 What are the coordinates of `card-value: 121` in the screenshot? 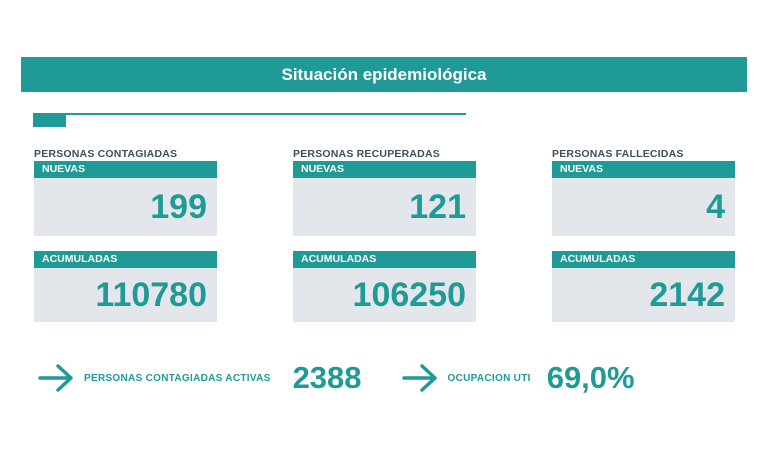 It's located at (384, 207).